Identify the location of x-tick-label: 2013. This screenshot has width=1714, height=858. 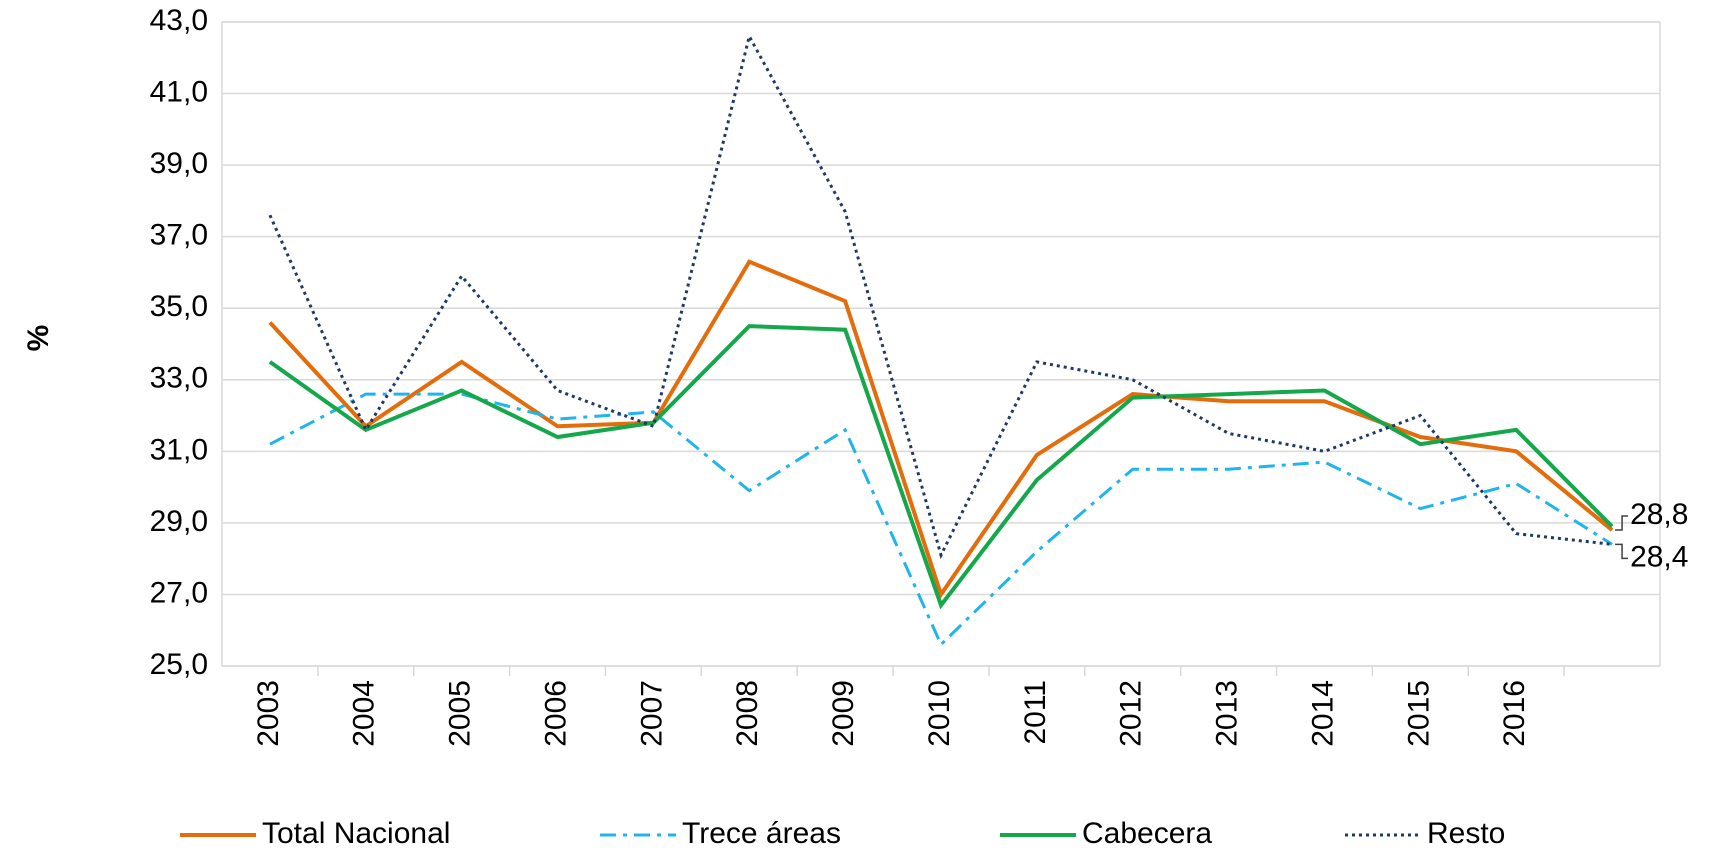
(1227, 713).